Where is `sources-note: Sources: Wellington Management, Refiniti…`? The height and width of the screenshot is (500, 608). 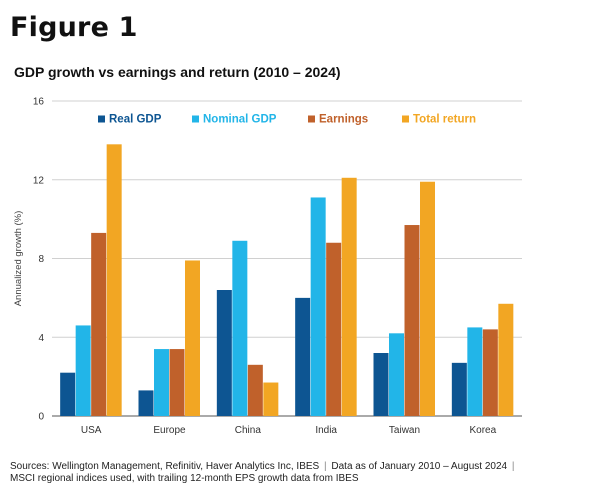
sources-note: Sources: Wellington Management, Refiniti… is located at coordinates (305, 473).